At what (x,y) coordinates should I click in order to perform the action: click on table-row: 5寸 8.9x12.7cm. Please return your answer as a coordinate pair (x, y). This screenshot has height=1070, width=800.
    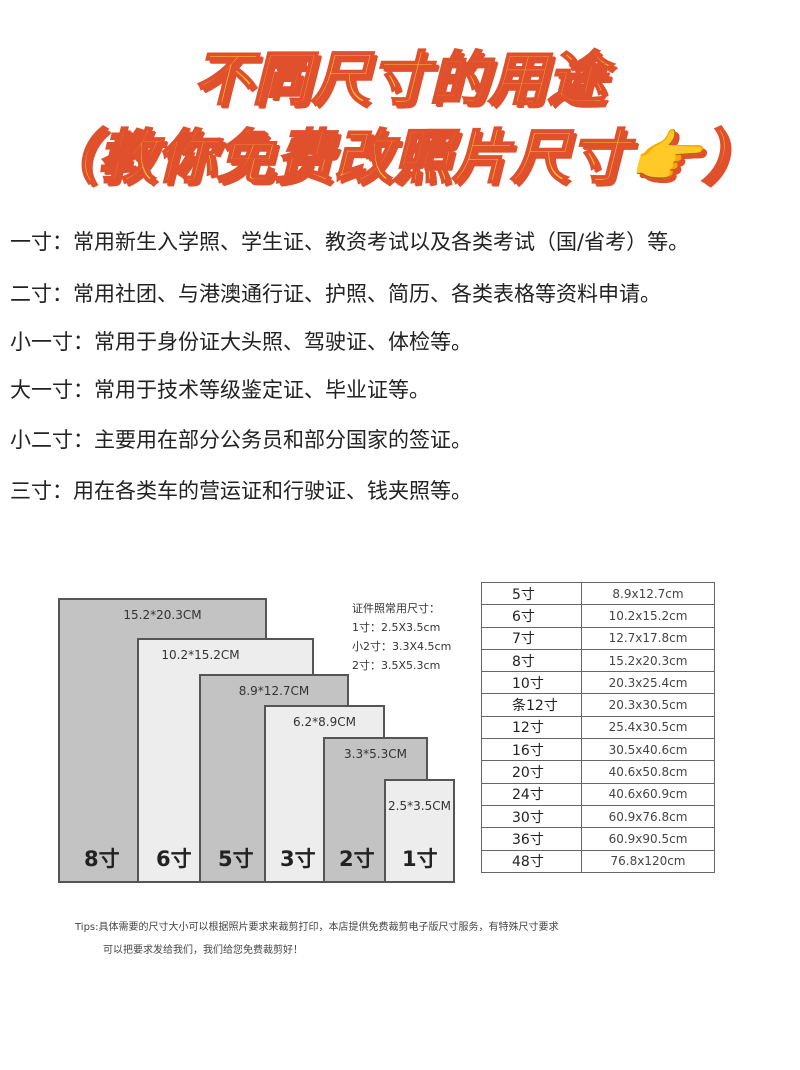
    Looking at the image, I should click on (598, 593).